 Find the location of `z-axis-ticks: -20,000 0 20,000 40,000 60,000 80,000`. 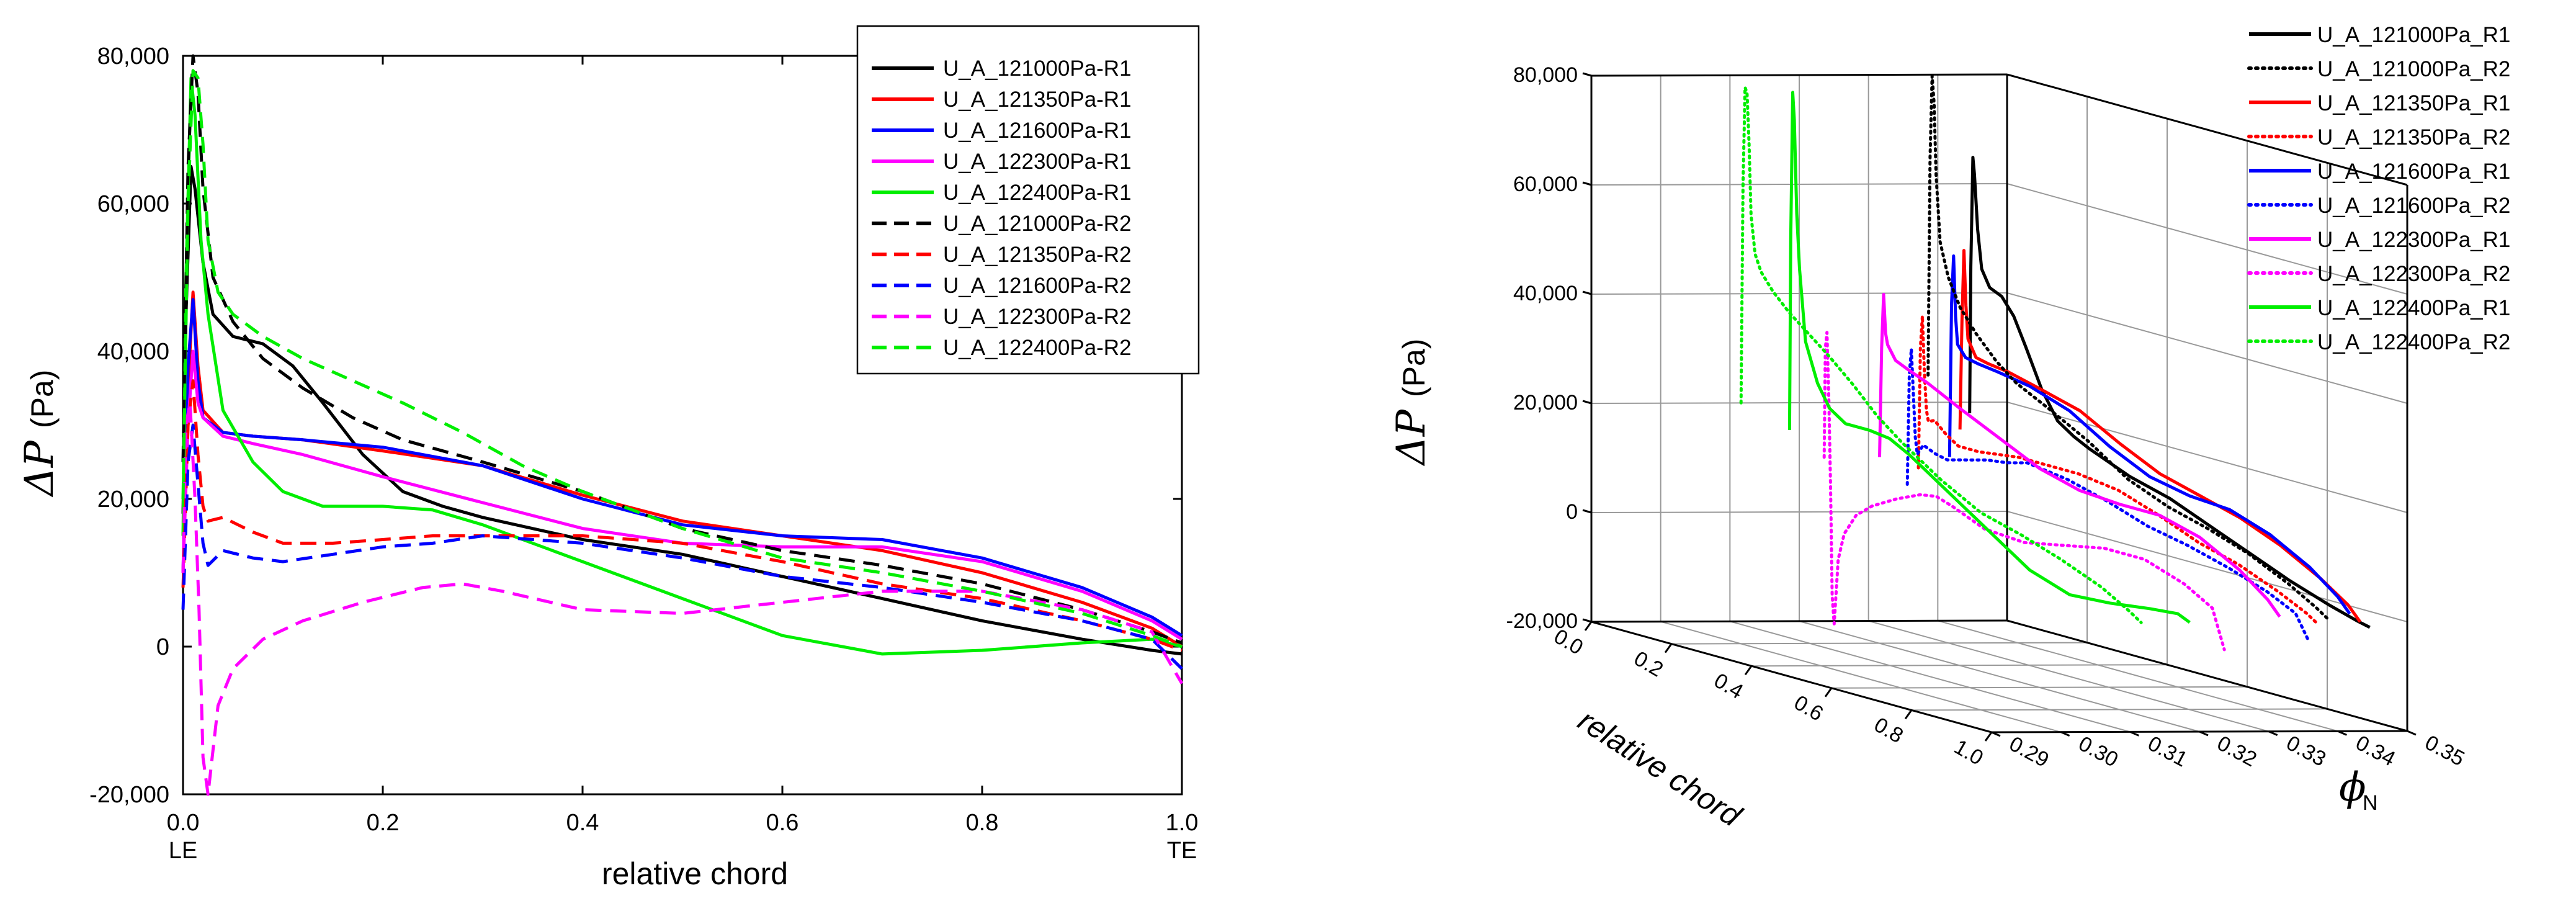

z-axis-ticks: -20,000 0 20,000 40,000 60,000 80,000 is located at coordinates (1549, 348).